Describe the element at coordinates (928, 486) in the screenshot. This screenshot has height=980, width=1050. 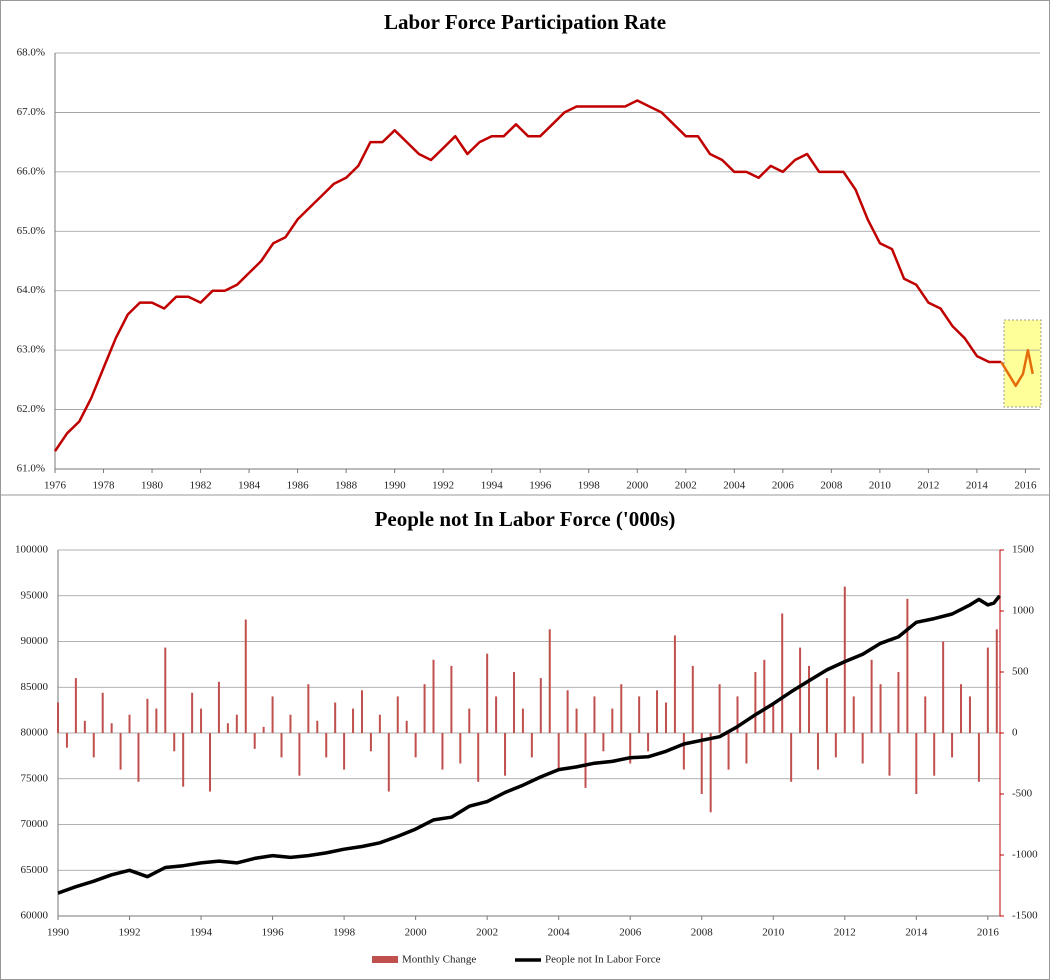
I see `x-tick-label: 2012` at that location.